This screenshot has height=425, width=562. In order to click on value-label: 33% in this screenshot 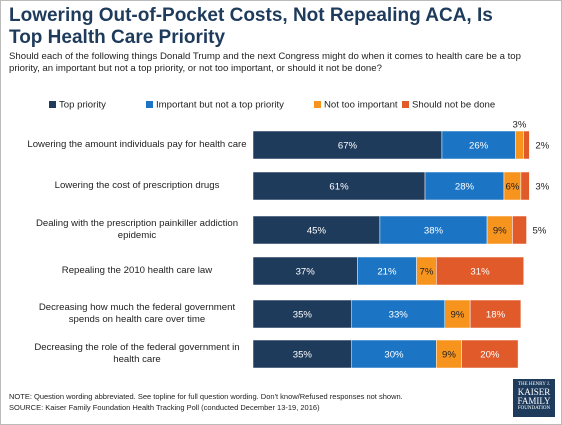, I will do `click(399, 315)`.